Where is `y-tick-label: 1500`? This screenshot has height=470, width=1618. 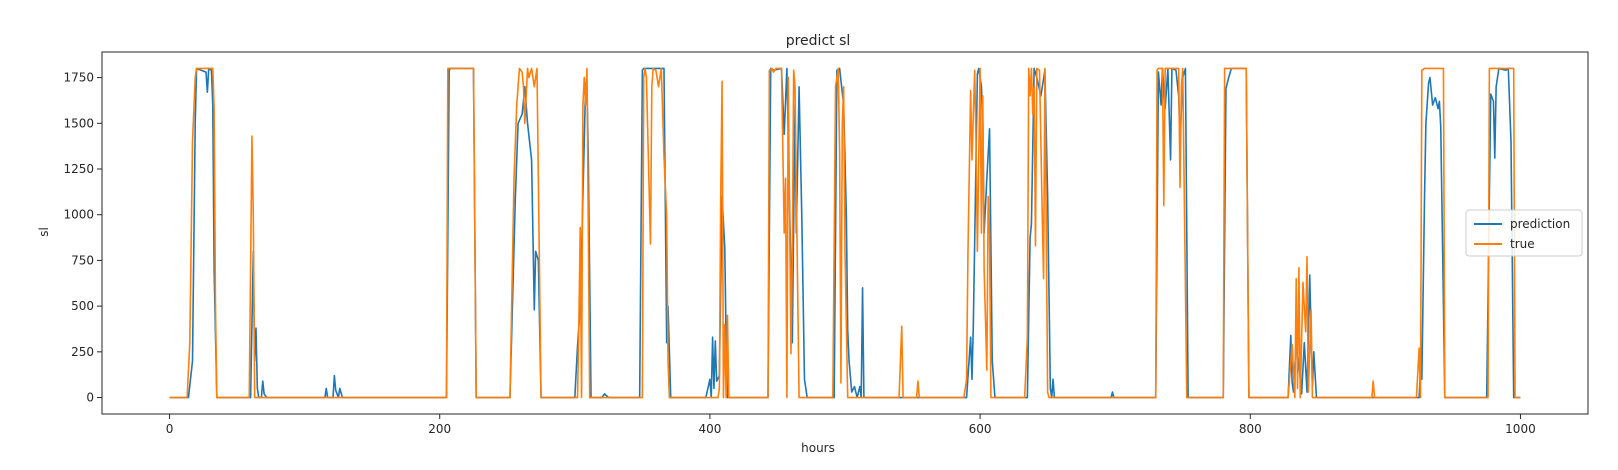
y-tick-label: 1500 is located at coordinates (78, 123).